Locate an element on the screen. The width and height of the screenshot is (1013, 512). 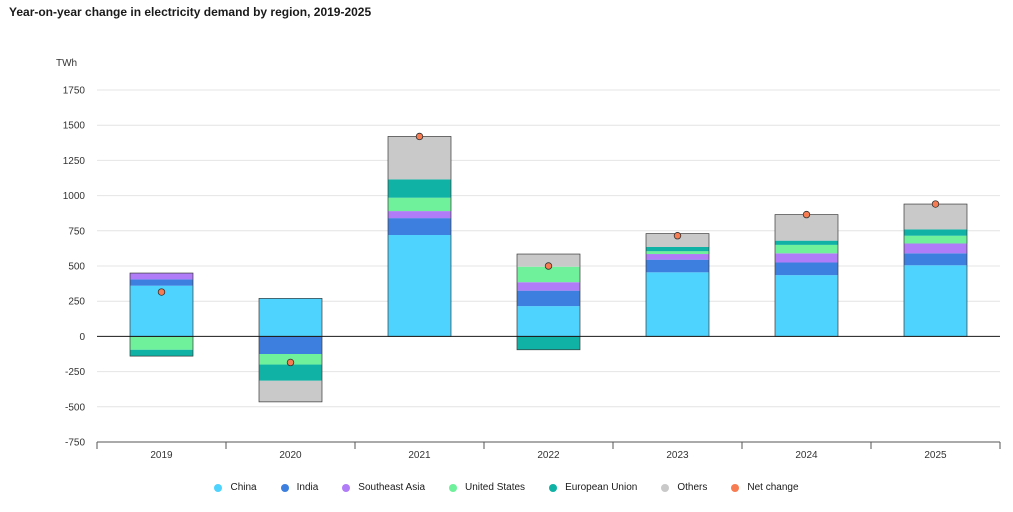
legend-item: China is located at coordinates (235, 487).